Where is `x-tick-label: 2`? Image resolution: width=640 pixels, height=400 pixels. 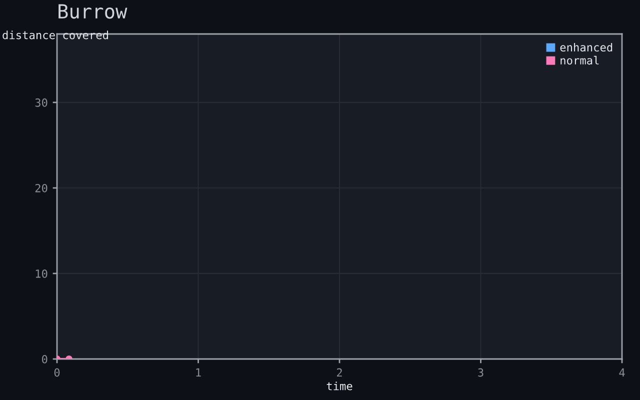
x-tick-label: 2 is located at coordinates (339, 372).